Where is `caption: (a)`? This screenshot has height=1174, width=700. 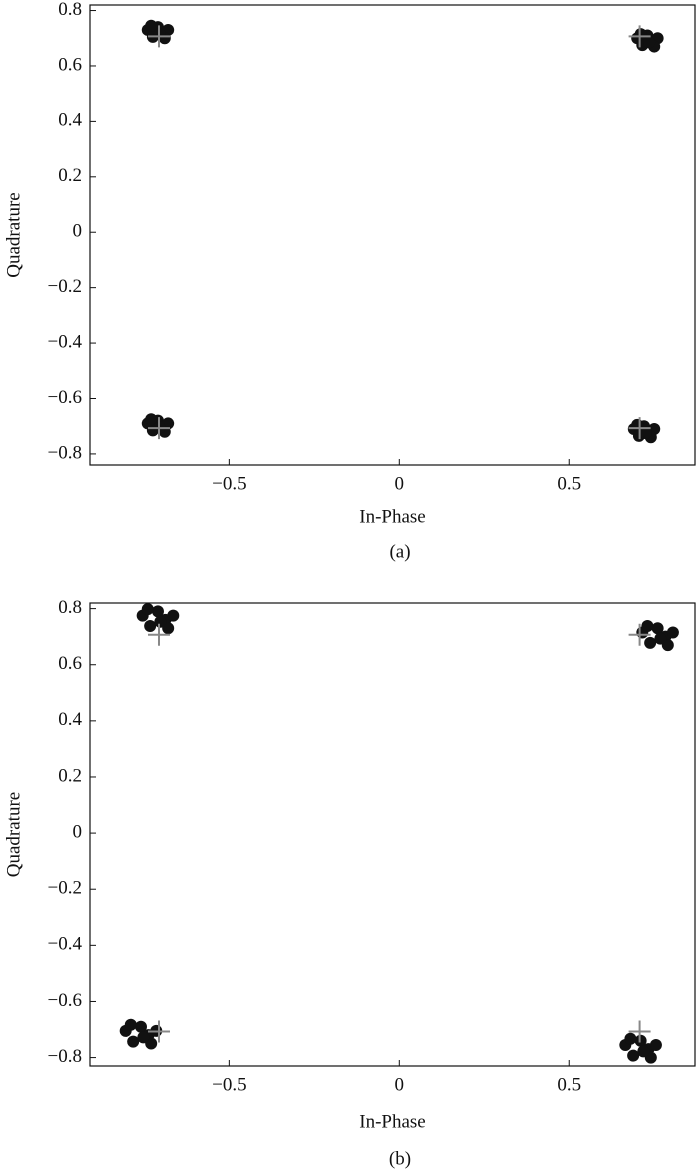 caption: (a) is located at coordinates (399, 551).